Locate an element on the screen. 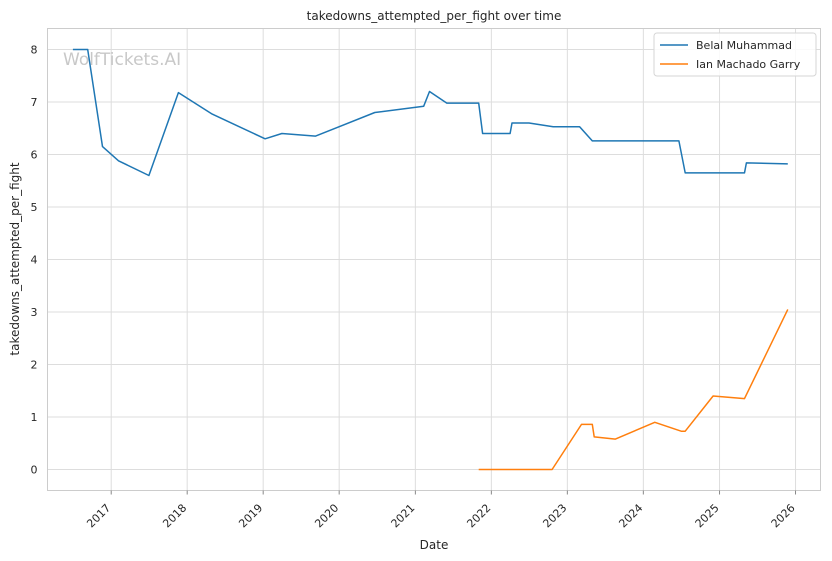  x-axis-title: Date is located at coordinates (434, 545).